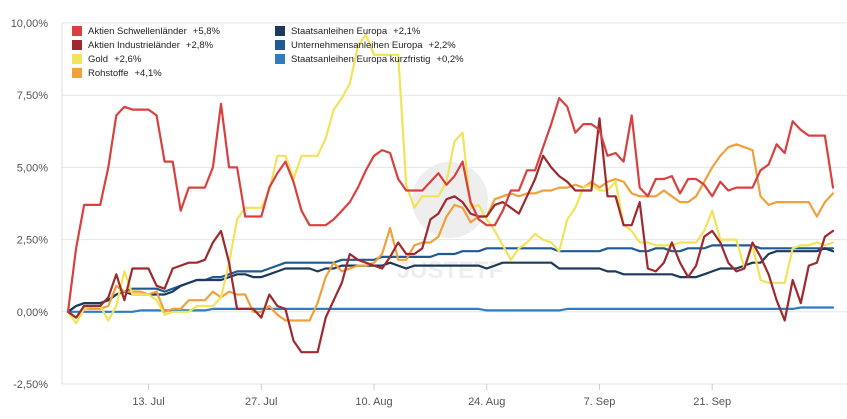  Describe the element at coordinates (128, 59) in the screenshot. I see `legend-value: +2,6%` at that location.